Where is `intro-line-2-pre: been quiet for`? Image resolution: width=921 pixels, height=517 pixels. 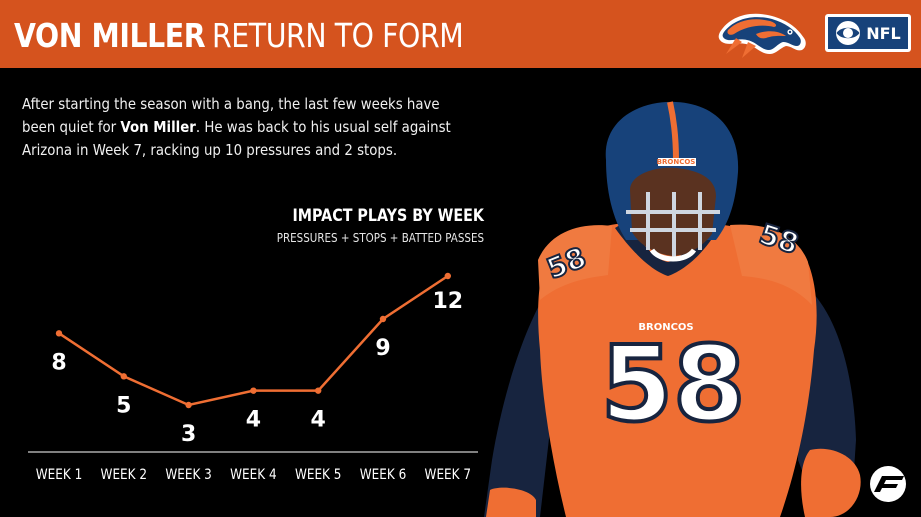 intro-line-2-pre: been quiet for is located at coordinates (71, 127).